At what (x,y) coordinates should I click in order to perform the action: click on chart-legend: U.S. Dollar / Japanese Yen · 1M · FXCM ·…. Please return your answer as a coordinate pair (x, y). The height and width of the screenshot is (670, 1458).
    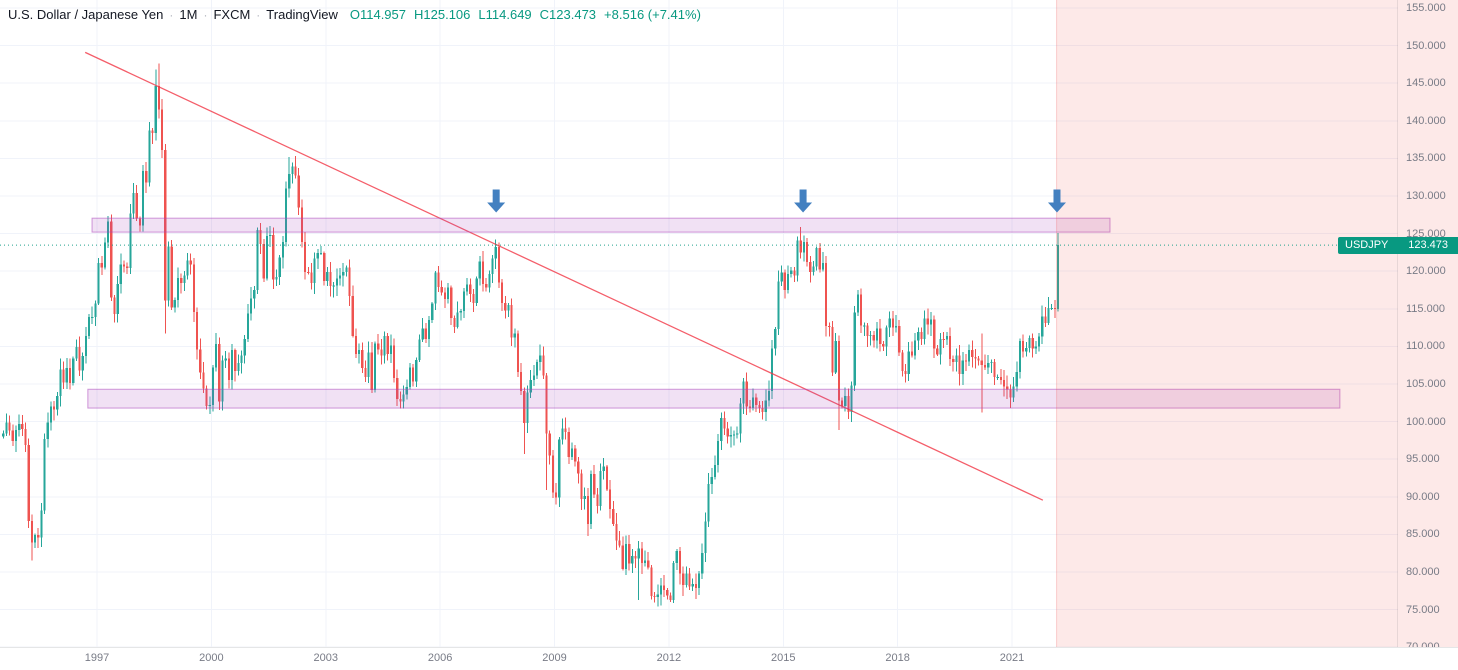
    Looking at the image, I should click on (354, 14).